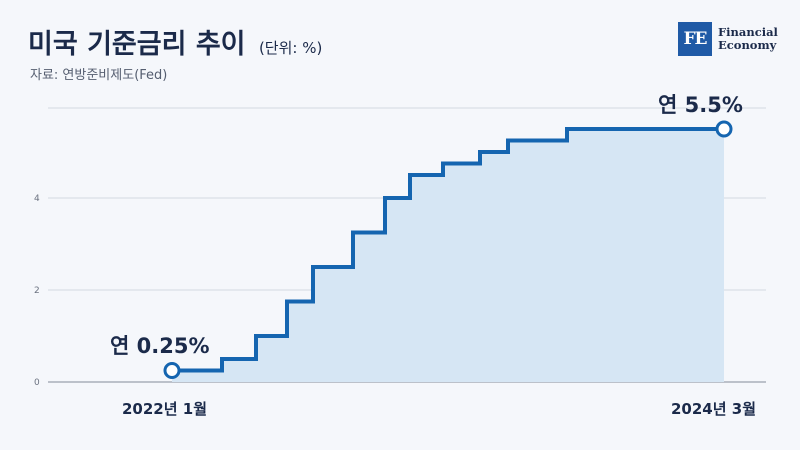  Describe the element at coordinates (700, 105) in the screenshot. I see `end-annotation: 연 5.5%` at that location.